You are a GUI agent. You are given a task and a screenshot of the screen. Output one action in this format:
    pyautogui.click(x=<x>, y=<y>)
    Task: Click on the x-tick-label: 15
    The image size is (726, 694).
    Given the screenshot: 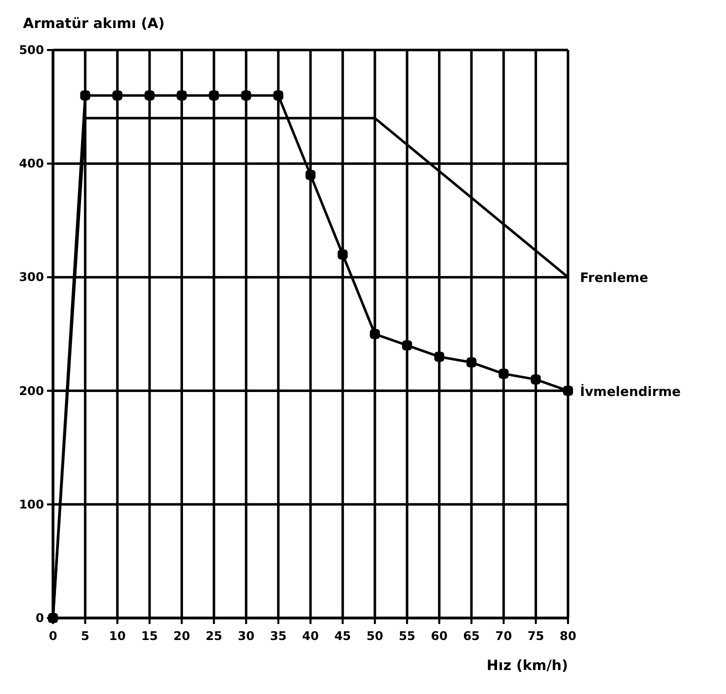 What is the action you would take?
    pyautogui.click(x=149, y=636)
    